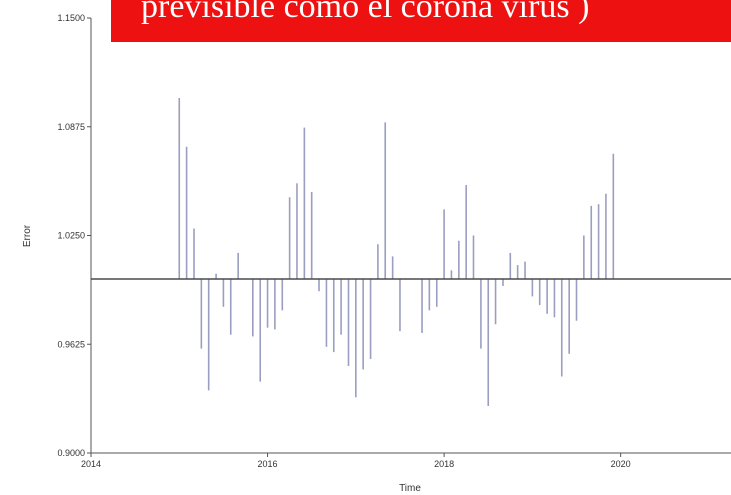 The height and width of the screenshot is (495, 731). I want to click on y-tick-label: 1.1500, so click(71, 18).